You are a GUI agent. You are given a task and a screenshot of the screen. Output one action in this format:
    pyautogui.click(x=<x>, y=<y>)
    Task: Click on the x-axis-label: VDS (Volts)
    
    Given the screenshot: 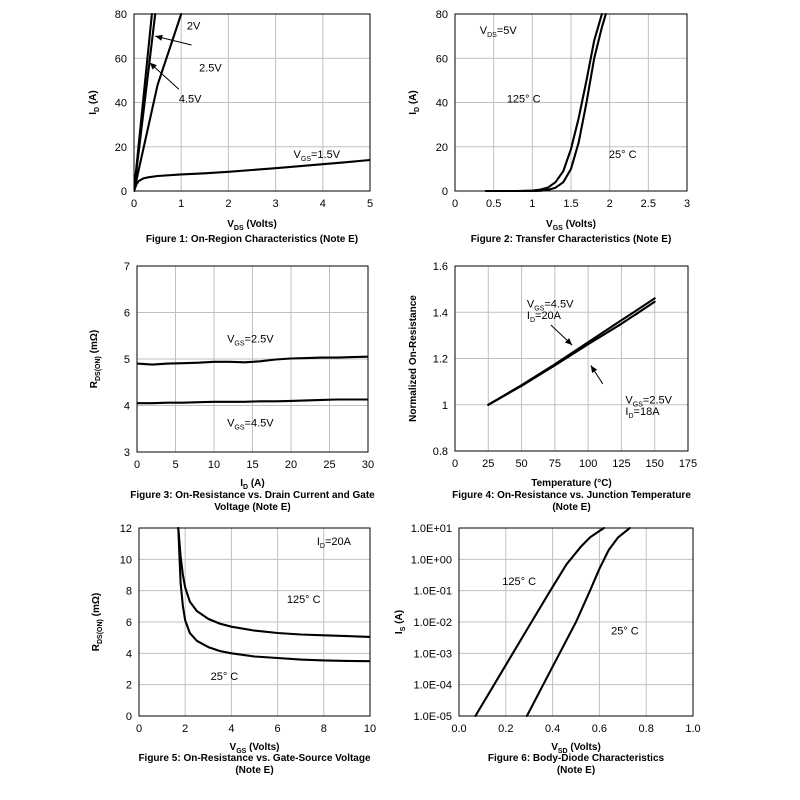 What is the action you would take?
    pyautogui.click(x=252, y=225)
    